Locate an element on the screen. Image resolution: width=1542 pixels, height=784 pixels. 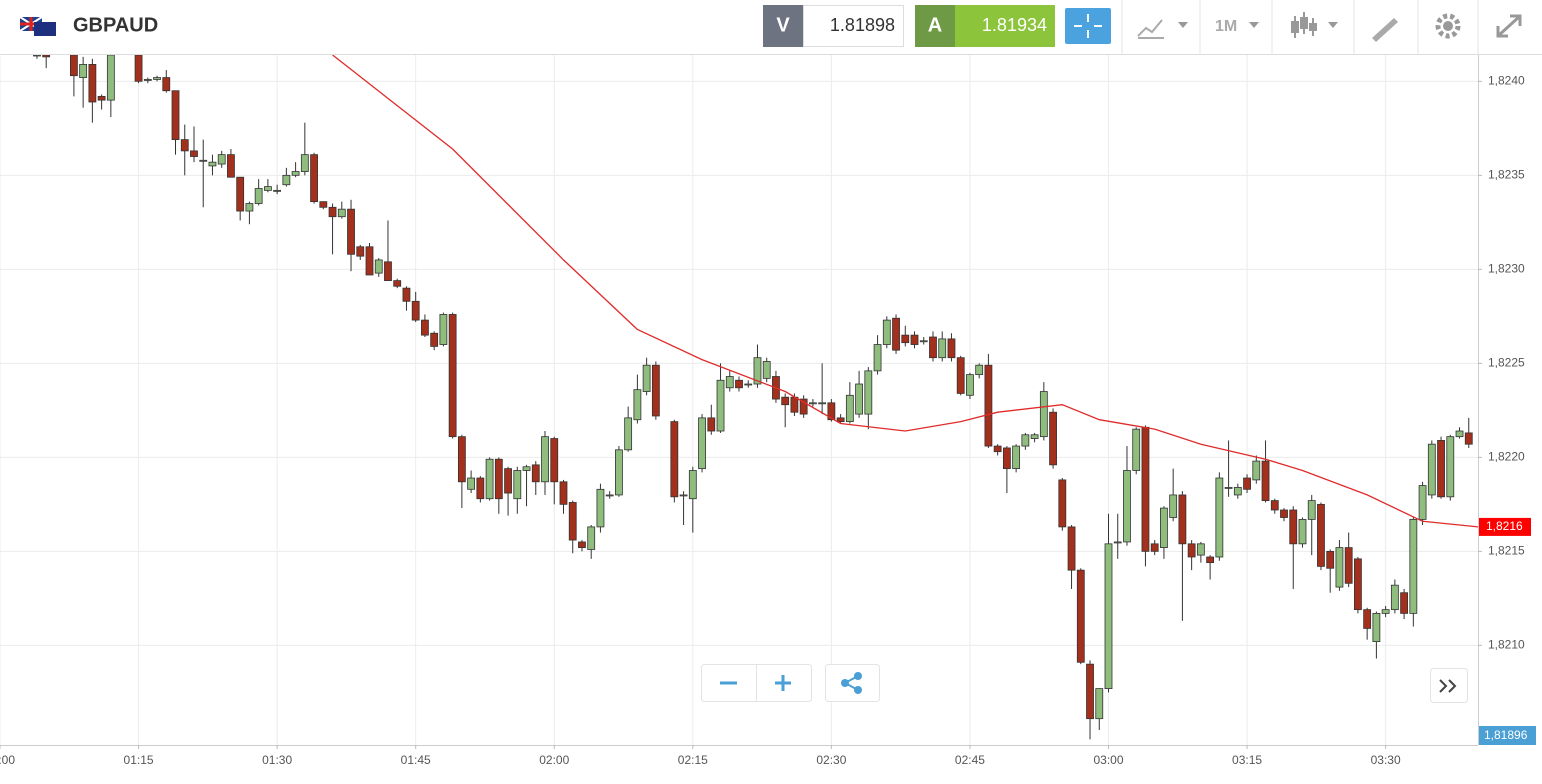
y-tick-label: 1,8230 is located at coordinates (1506, 269).